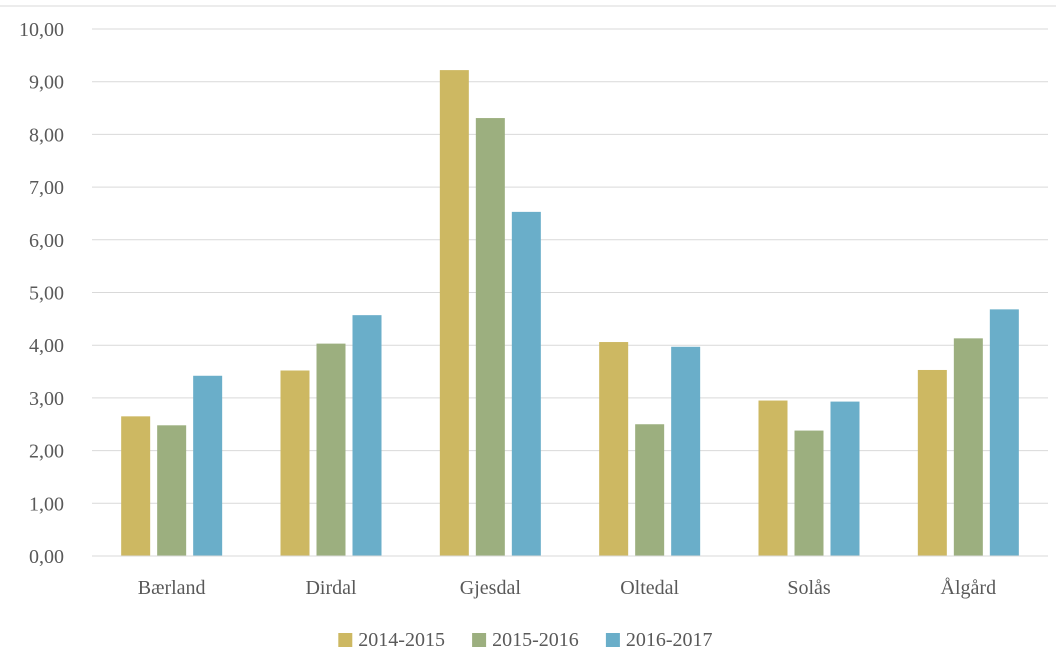 This screenshot has width=1056, height=655. I want to click on legend: 2014-2015 2015-2016 2016-2017, so click(525, 640).